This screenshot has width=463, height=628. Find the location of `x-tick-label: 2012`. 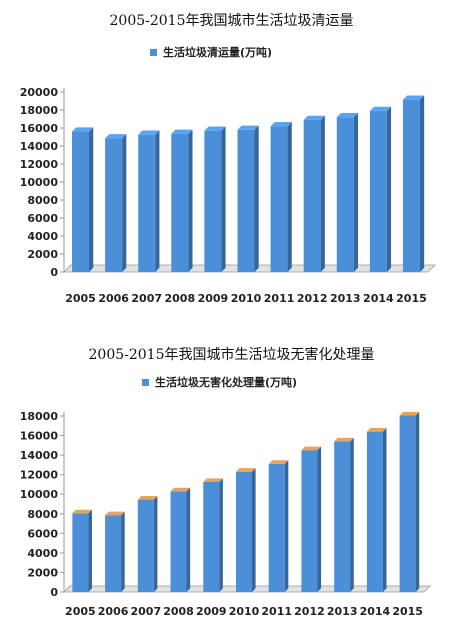

x-tick-label: 2012 is located at coordinates (312, 298).